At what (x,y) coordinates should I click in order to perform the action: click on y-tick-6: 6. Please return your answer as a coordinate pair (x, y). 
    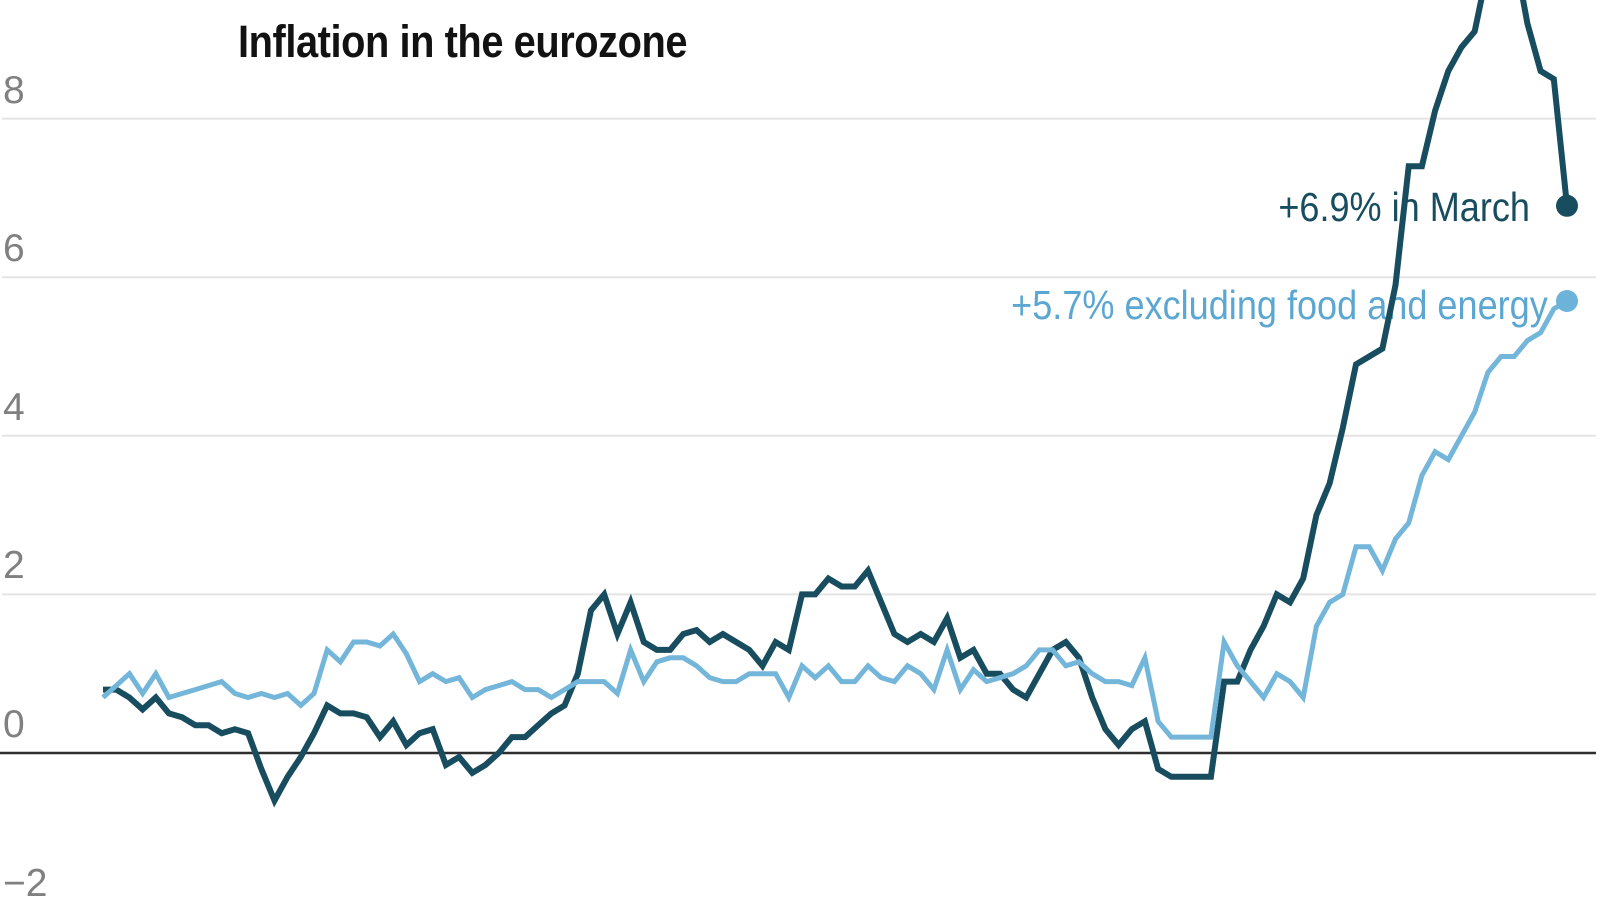
    Looking at the image, I should click on (14, 248).